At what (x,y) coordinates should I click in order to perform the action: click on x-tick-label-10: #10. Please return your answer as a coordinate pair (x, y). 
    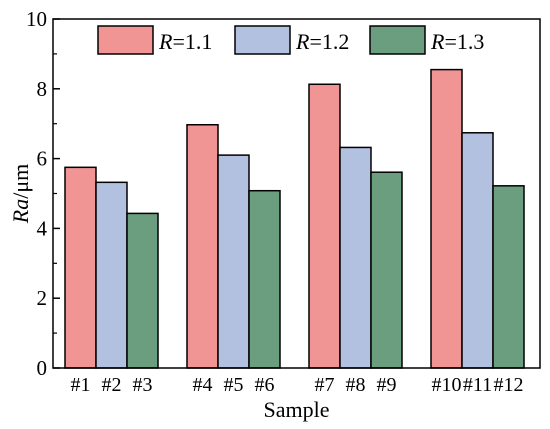
    Looking at the image, I should click on (447, 385).